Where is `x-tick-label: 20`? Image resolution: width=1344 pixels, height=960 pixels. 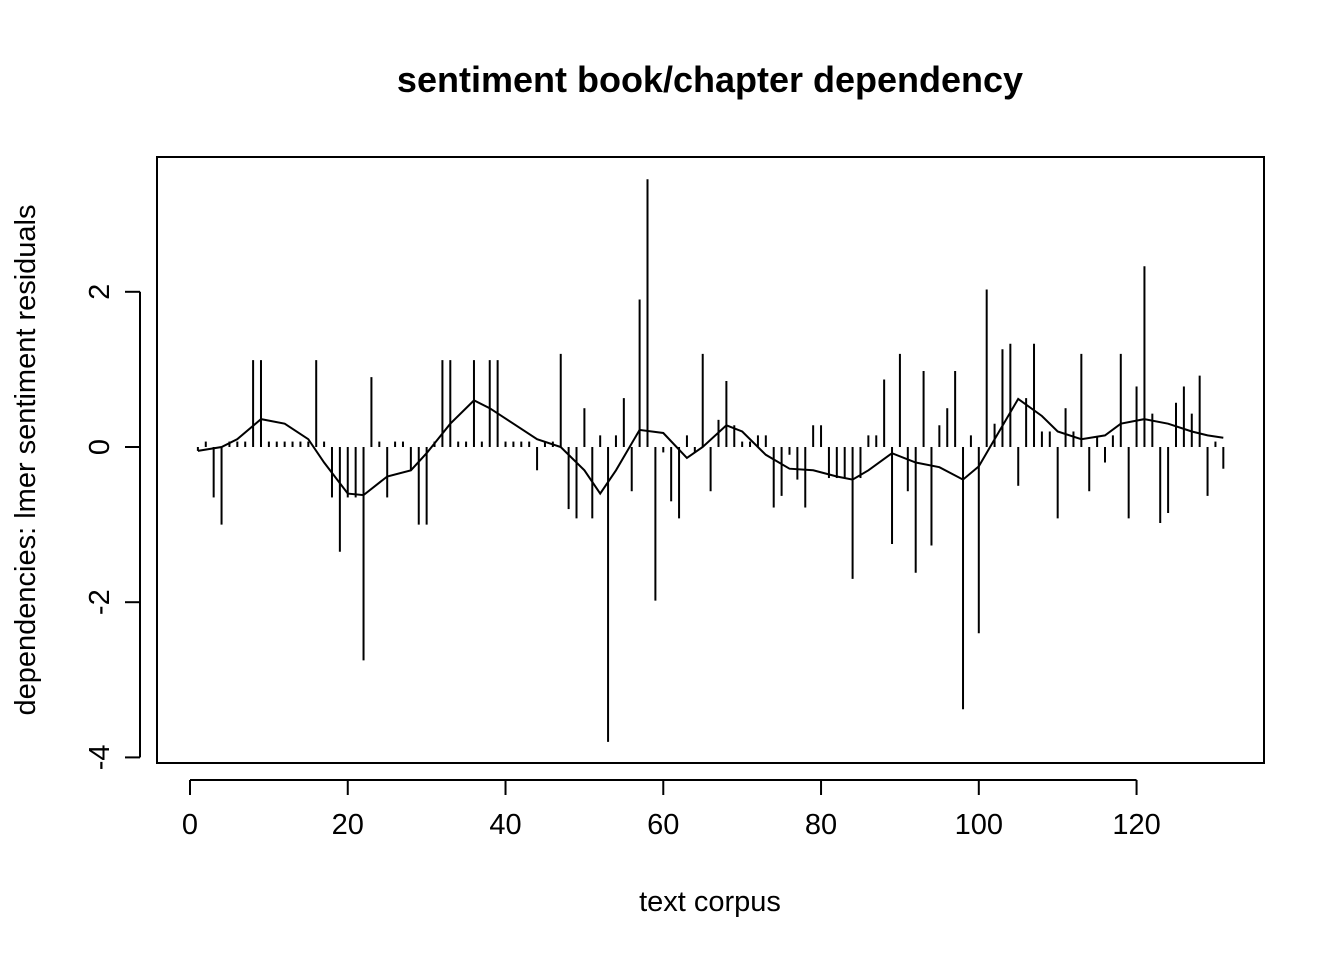 x-tick-label: 20 is located at coordinates (348, 825).